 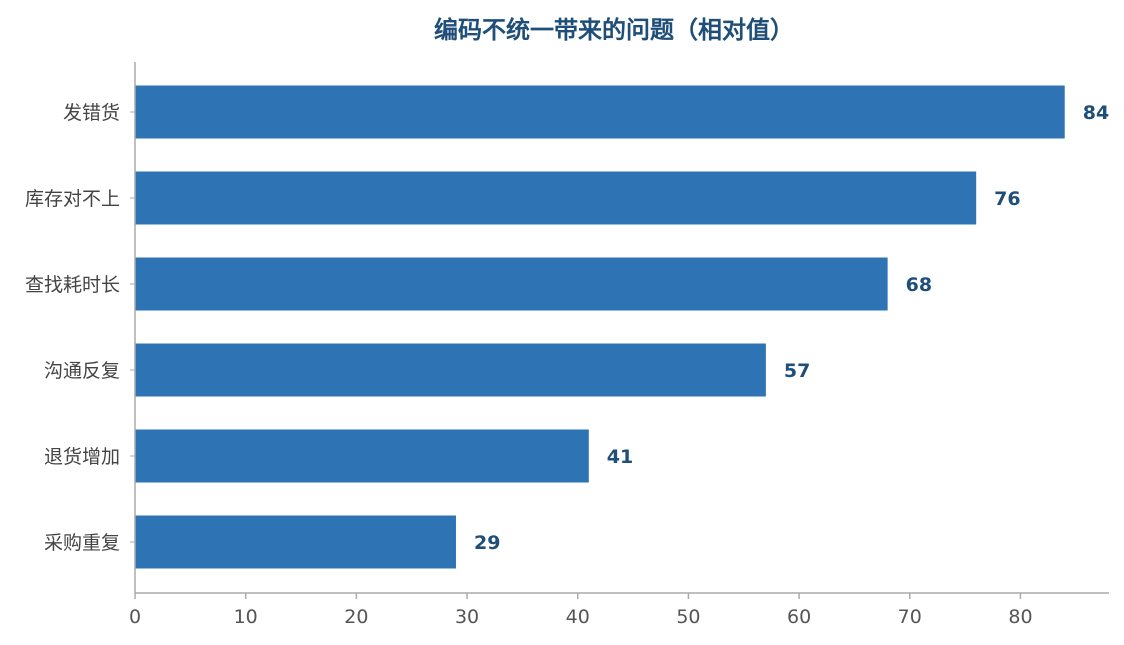 I want to click on x-tick-label: 60, so click(x=799, y=617).